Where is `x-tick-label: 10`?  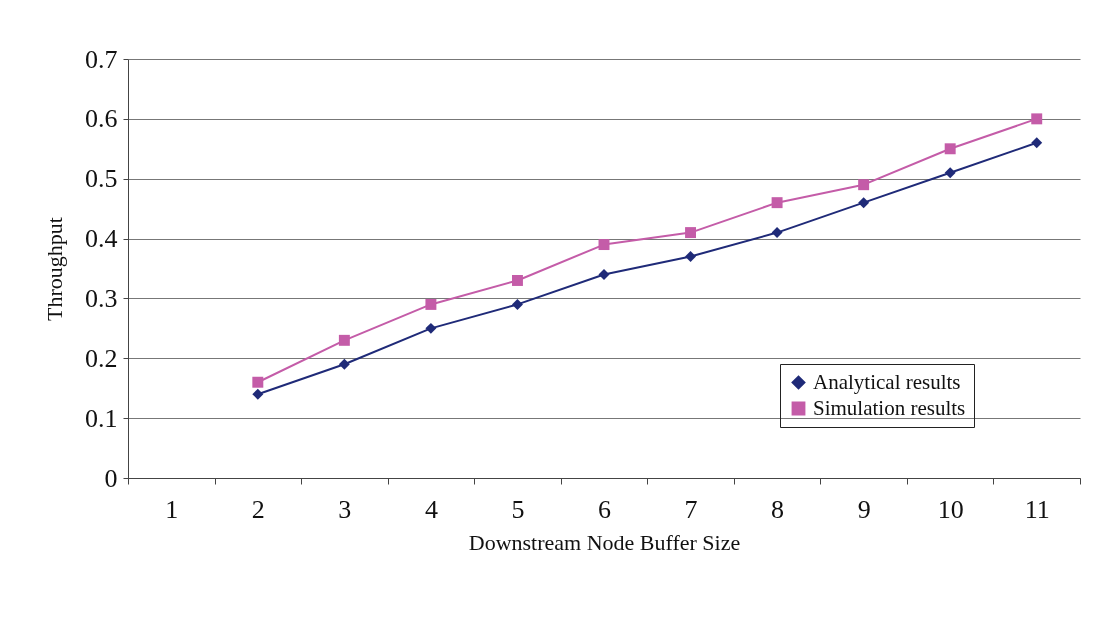
x-tick-label: 10 is located at coordinates (950, 509).